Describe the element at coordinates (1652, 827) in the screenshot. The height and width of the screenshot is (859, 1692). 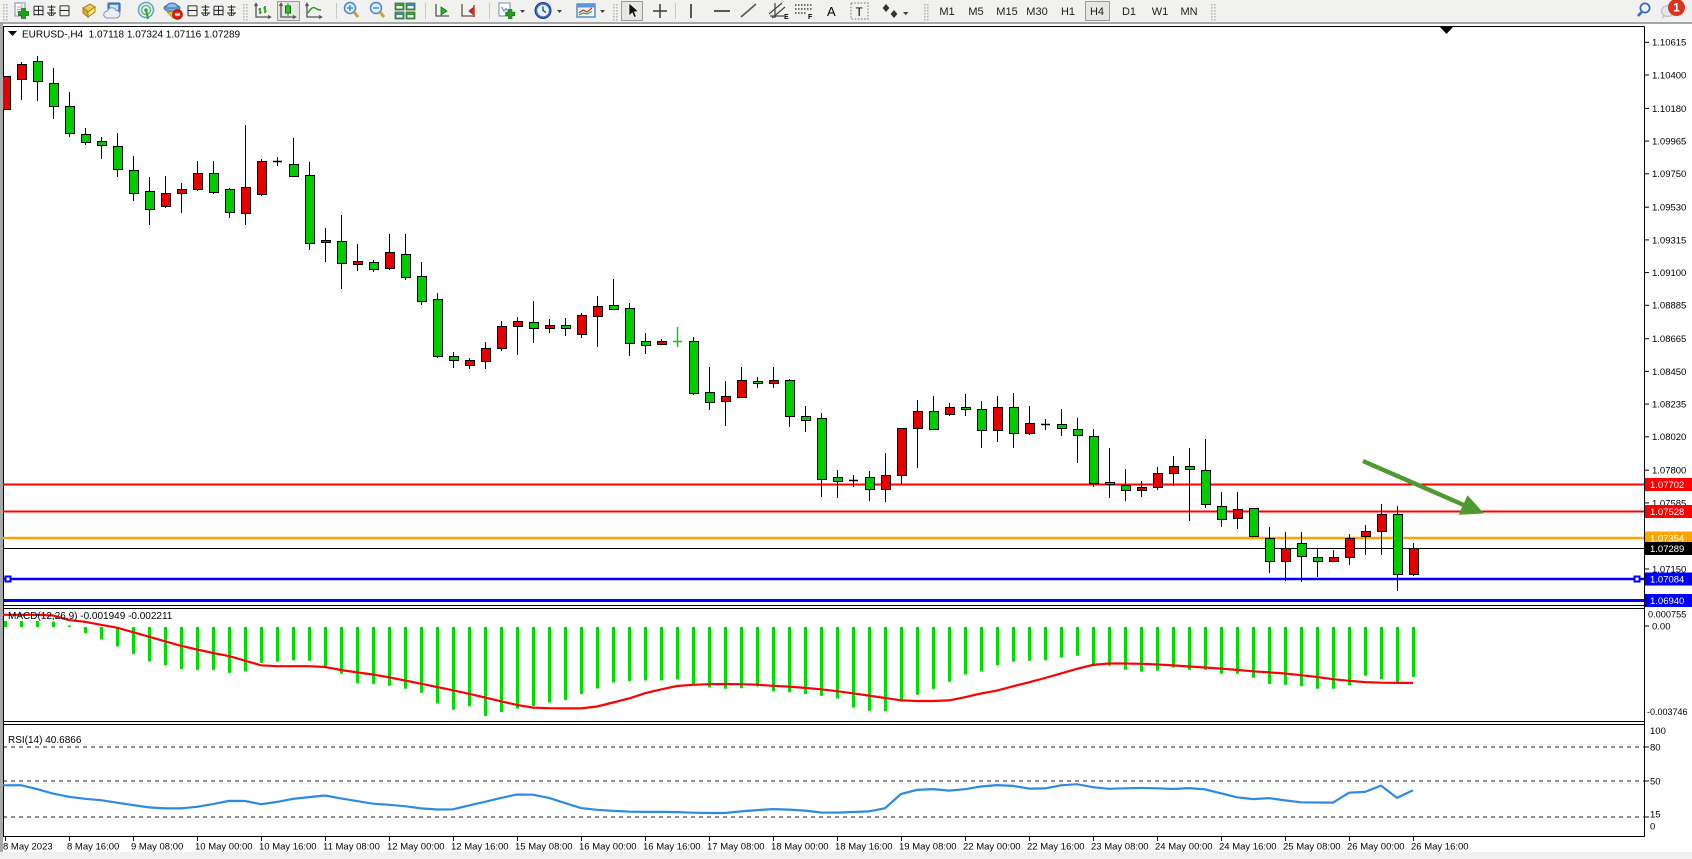
I see `svg-text: 0` at that location.